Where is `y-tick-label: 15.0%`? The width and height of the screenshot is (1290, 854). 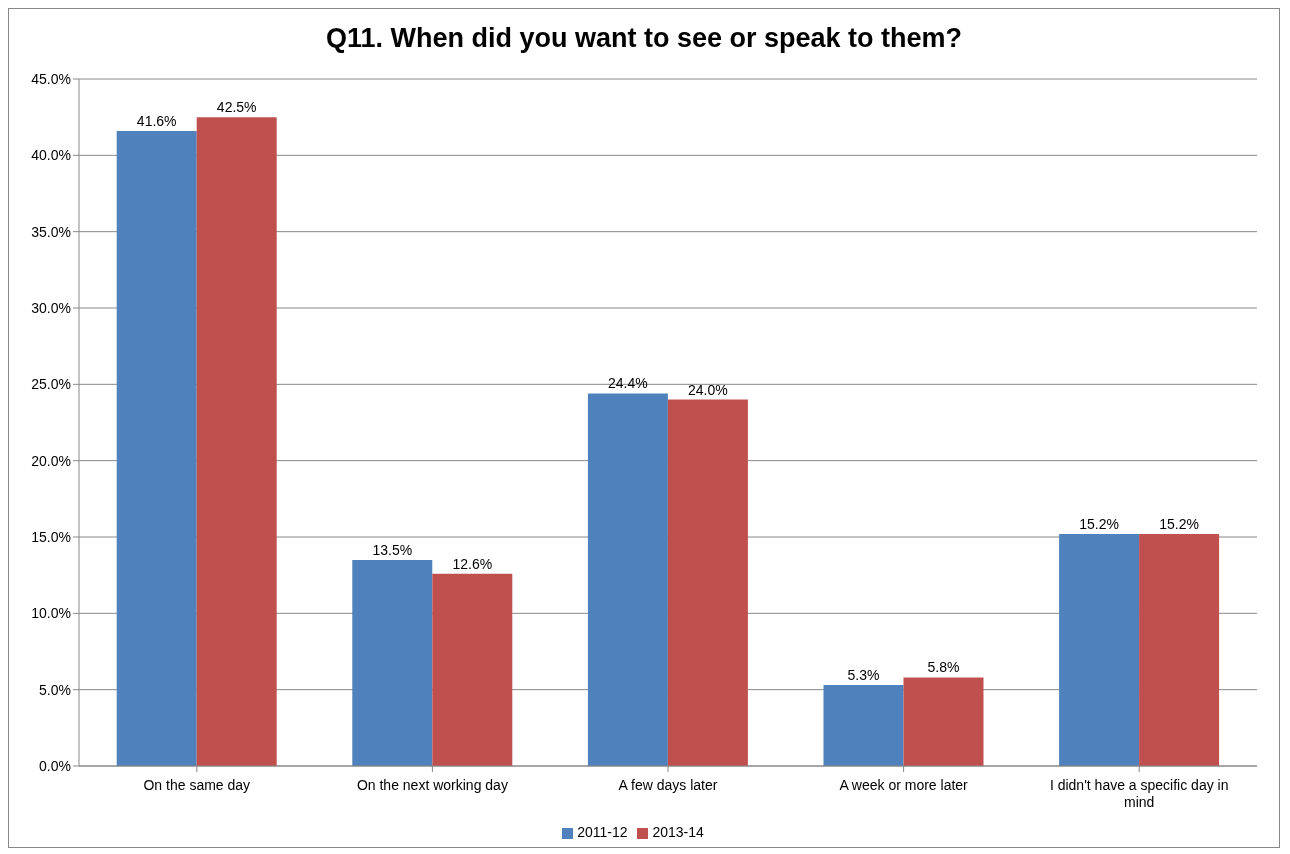 y-tick-label: 15.0% is located at coordinates (51, 536).